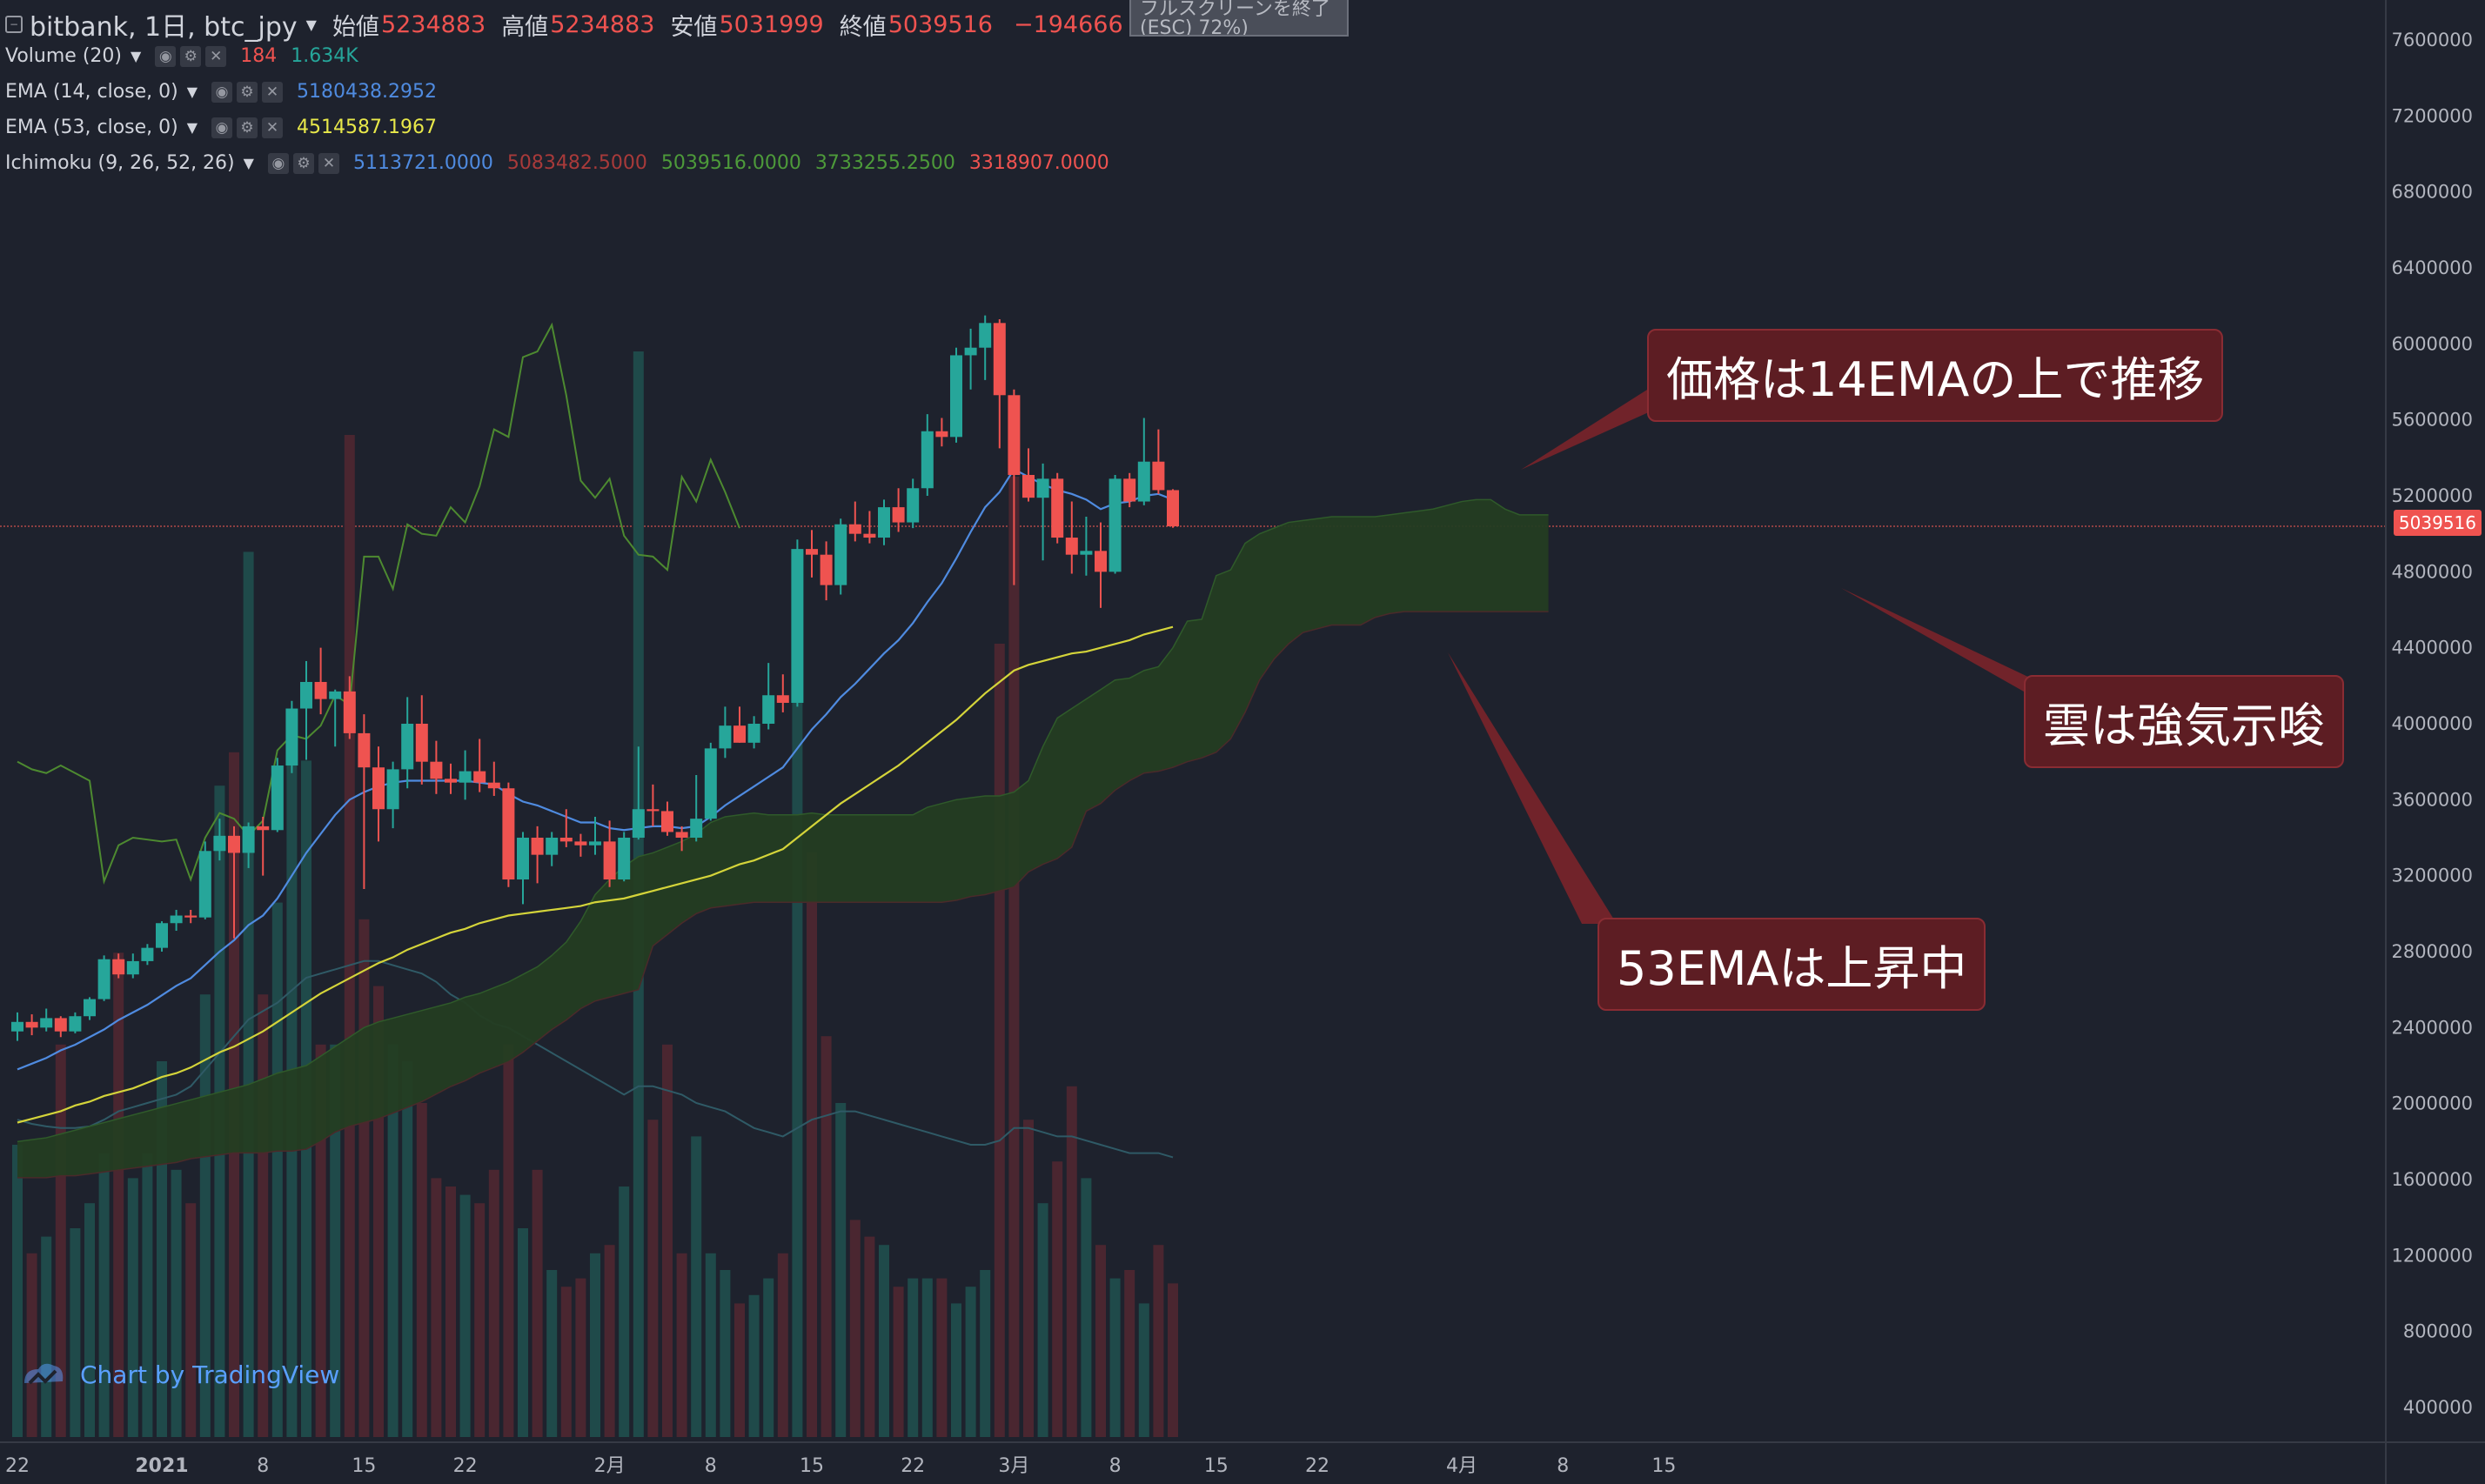 The image size is (2485, 1484). Describe the element at coordinates (2432, 876) in the screenshot. I see `y-tick-label: 3200000` at that location.